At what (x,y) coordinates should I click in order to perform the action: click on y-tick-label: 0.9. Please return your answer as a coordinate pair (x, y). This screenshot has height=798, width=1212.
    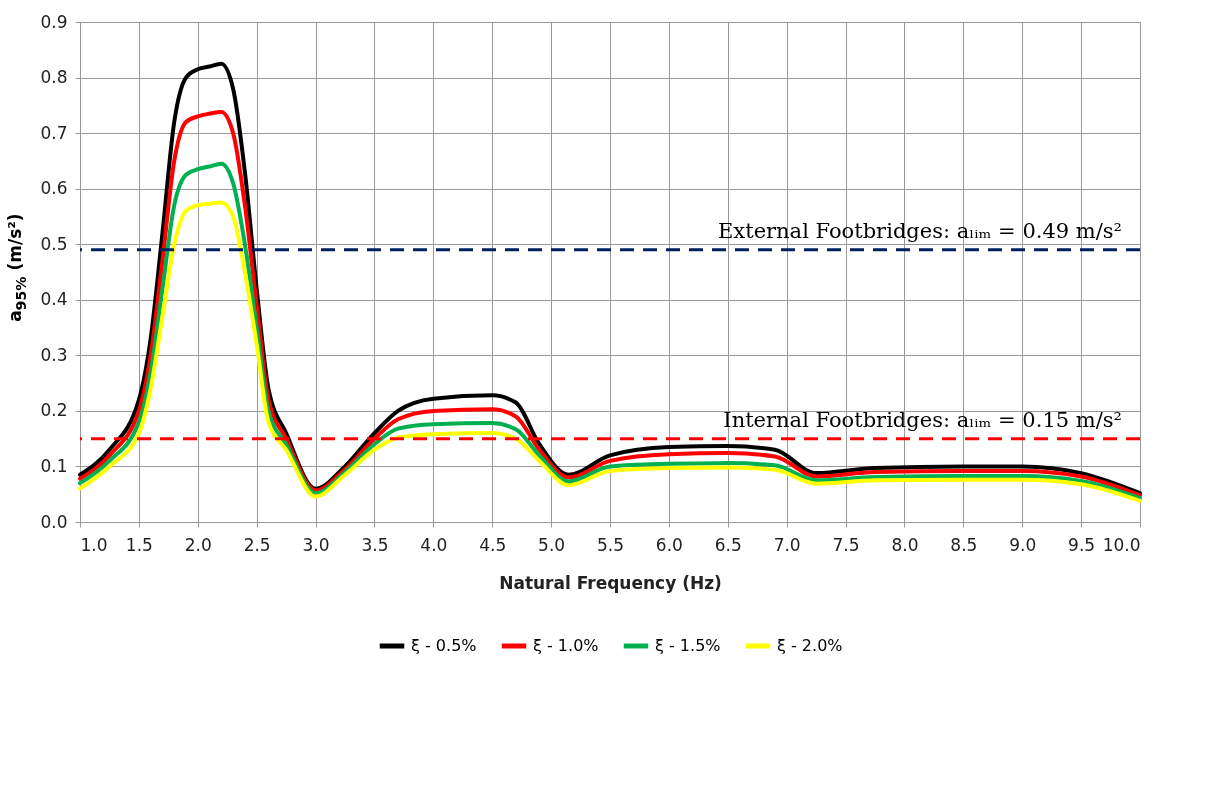
    Looking at the image, I should click on (54, 21).